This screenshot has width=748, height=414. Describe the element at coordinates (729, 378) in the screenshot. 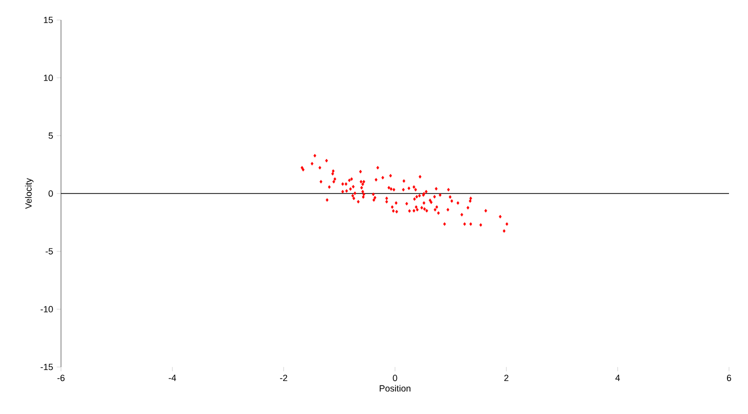

I see `x-tick-label: 6` at that location.